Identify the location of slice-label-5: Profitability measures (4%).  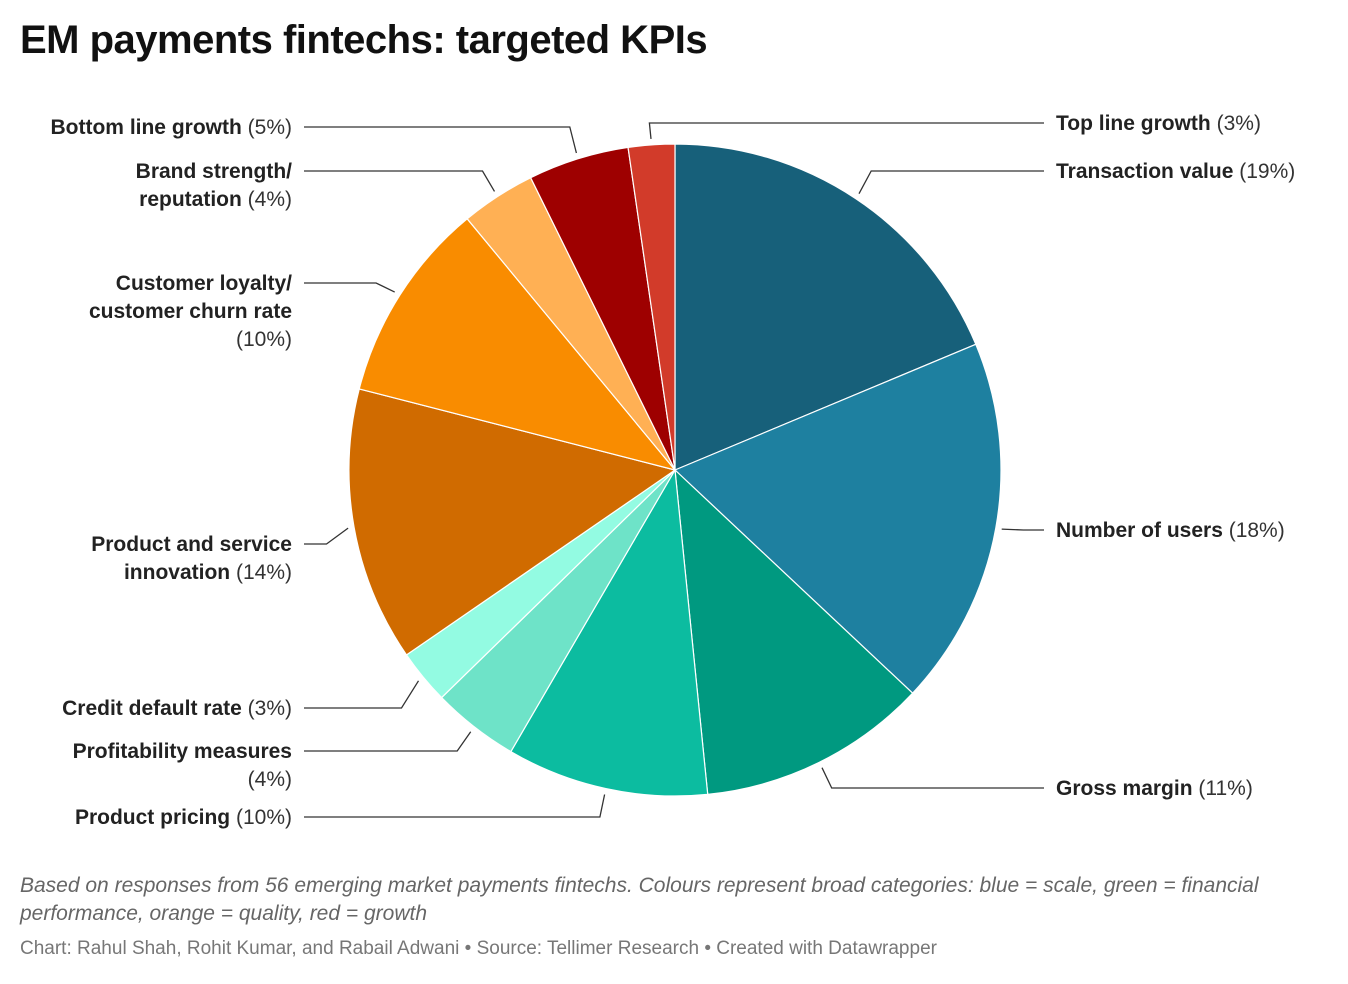
(182, 765).